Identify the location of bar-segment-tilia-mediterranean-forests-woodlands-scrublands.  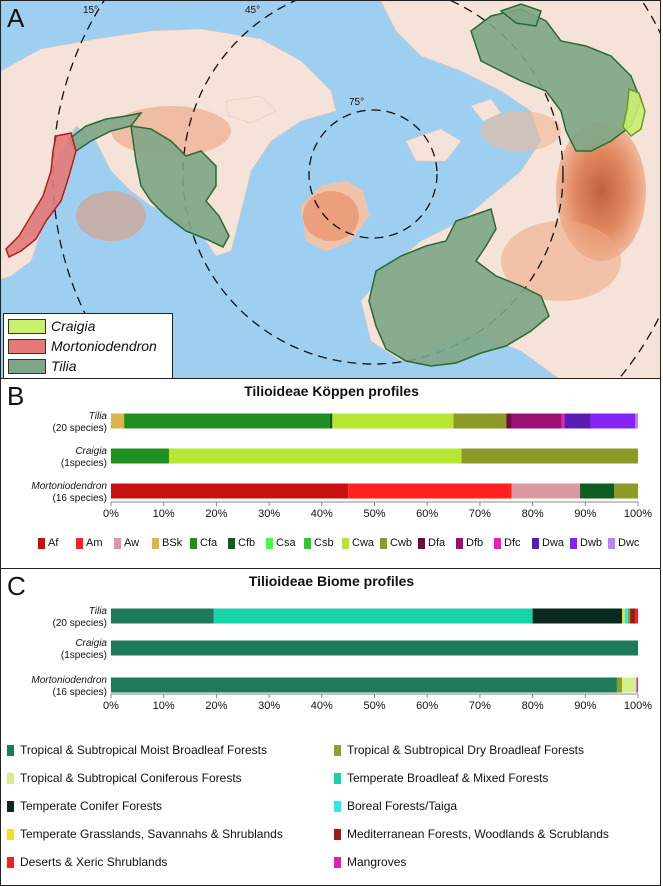
(633, 616).